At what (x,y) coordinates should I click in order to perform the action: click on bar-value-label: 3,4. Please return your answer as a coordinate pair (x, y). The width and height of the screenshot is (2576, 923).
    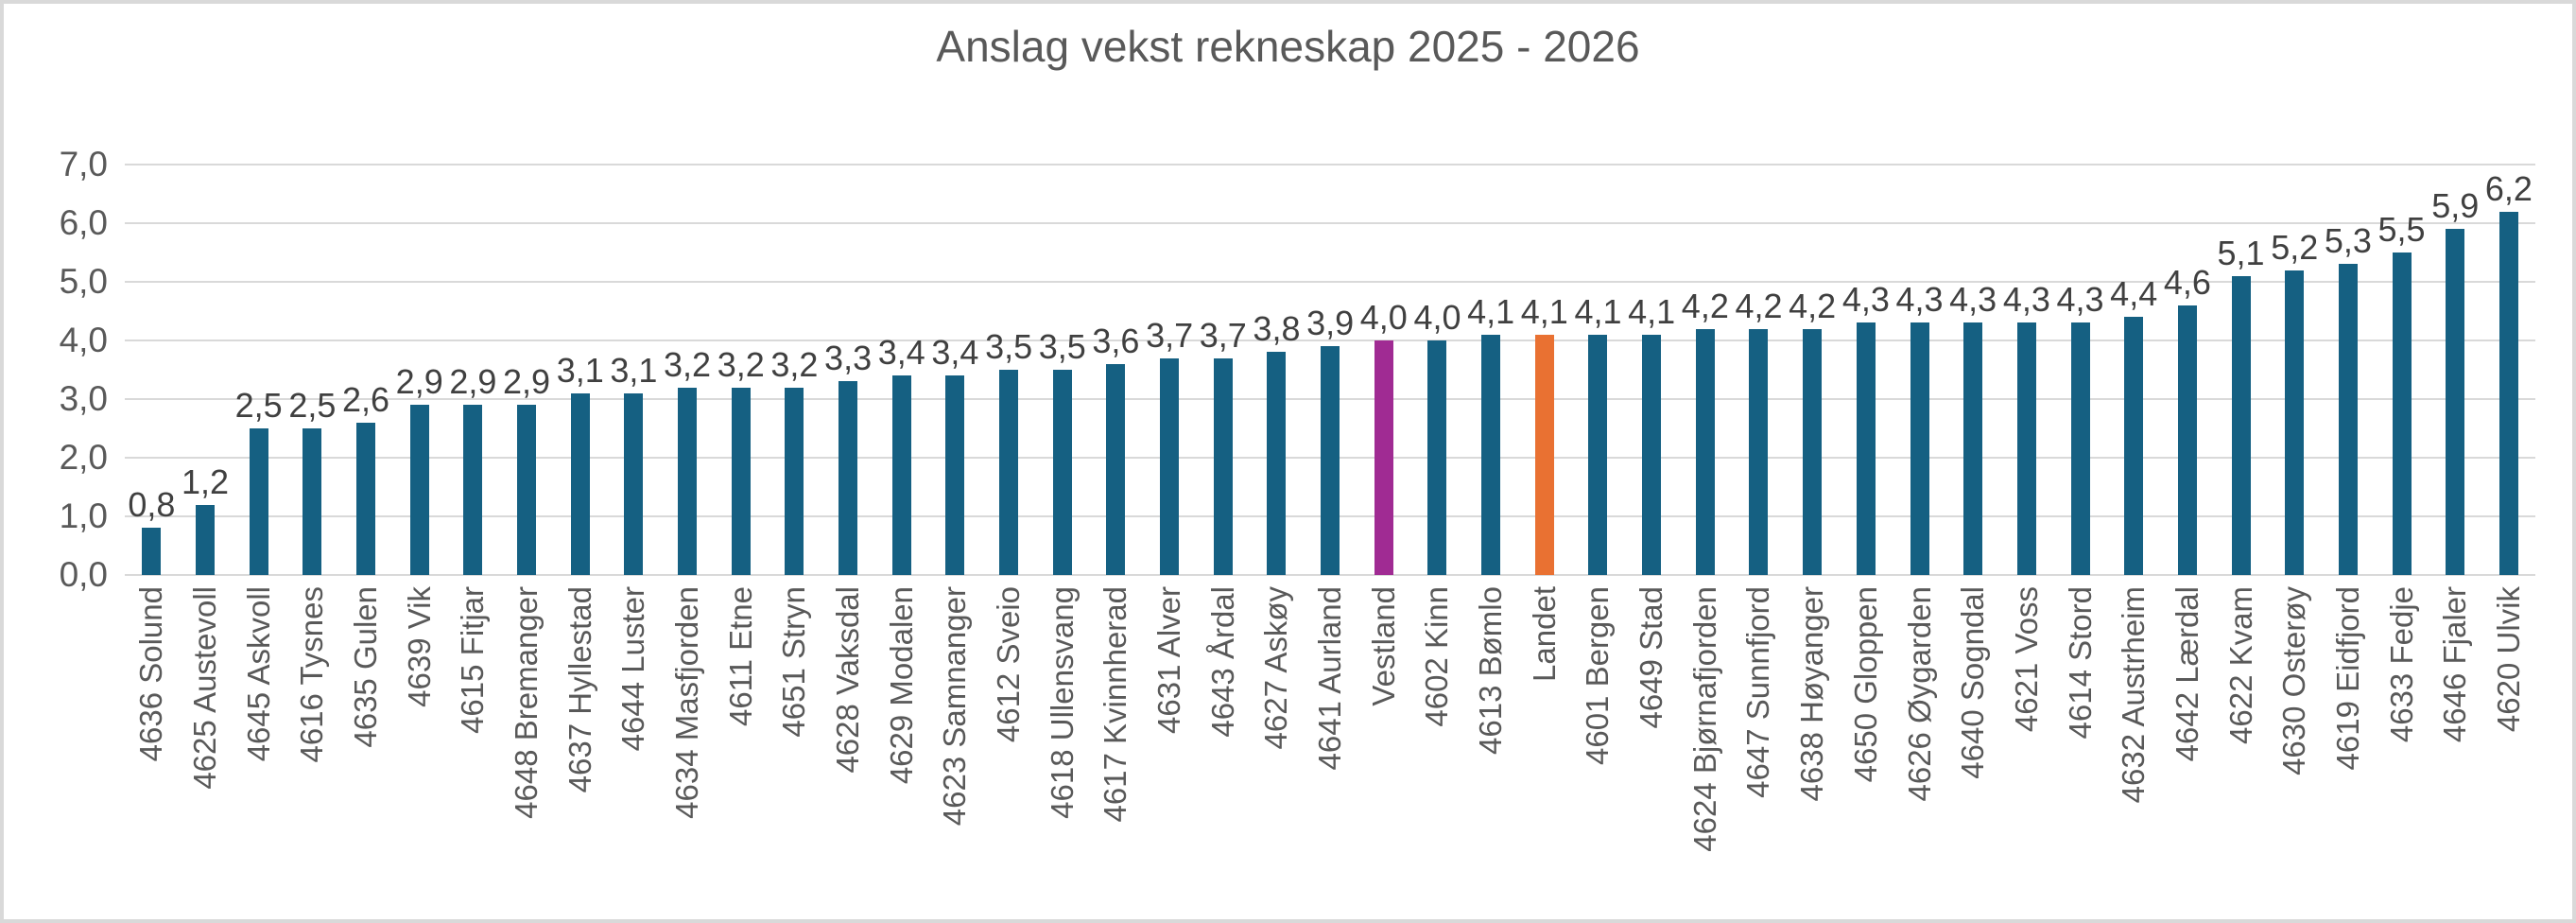
    Looking at the image, I should click on (901, 353).